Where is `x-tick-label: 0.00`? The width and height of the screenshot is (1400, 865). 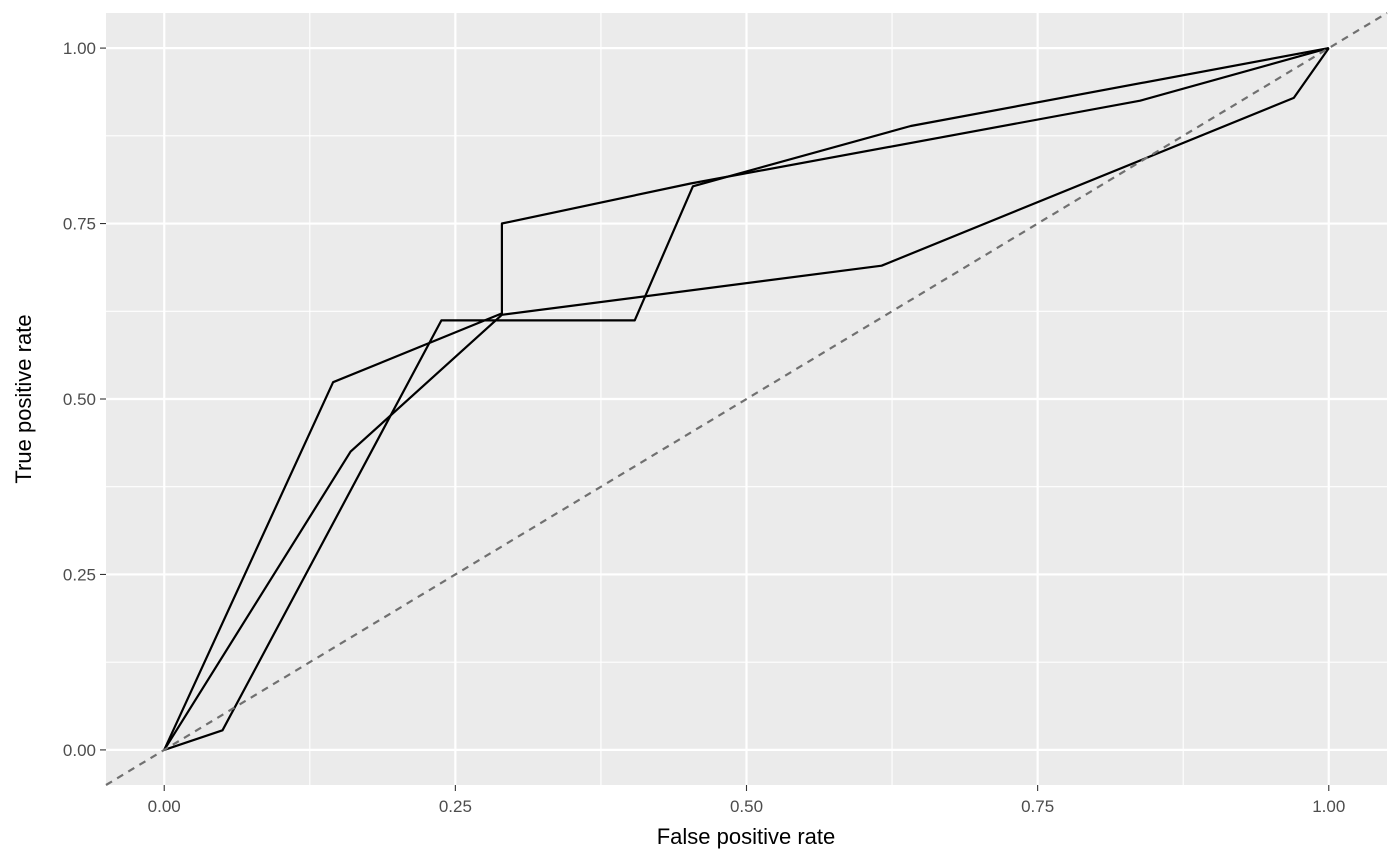
x-tick-label: 0.00 is located at coordinates (164, 806).